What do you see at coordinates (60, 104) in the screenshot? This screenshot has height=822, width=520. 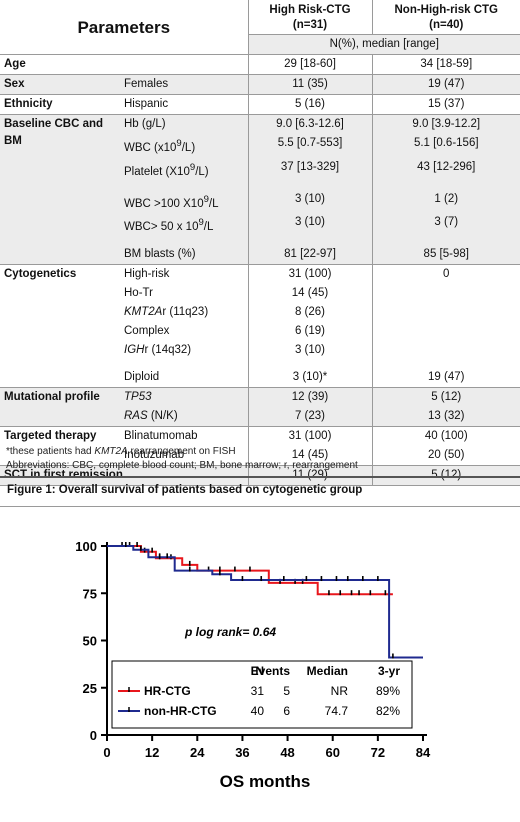 I see `row-ethnicity-label: Ethnicity` at bounding box center [60, 104].